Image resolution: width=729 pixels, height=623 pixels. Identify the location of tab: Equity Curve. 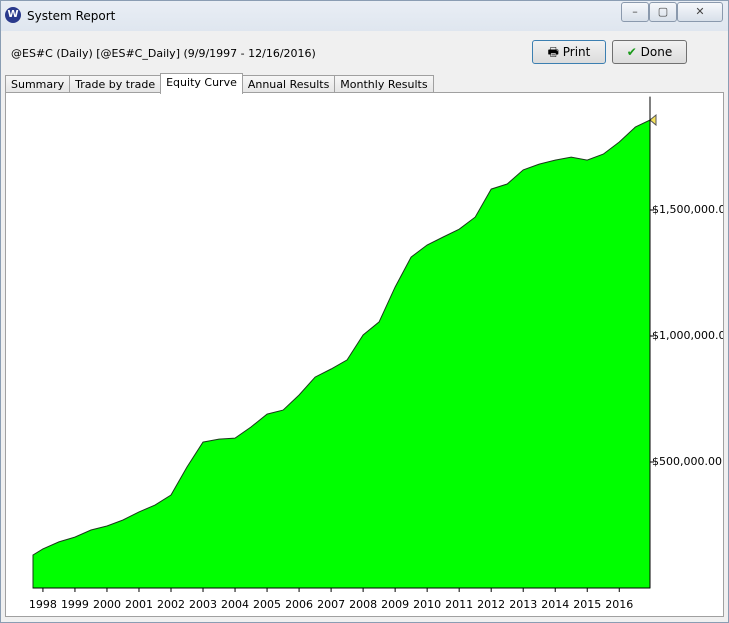
(201, 83).